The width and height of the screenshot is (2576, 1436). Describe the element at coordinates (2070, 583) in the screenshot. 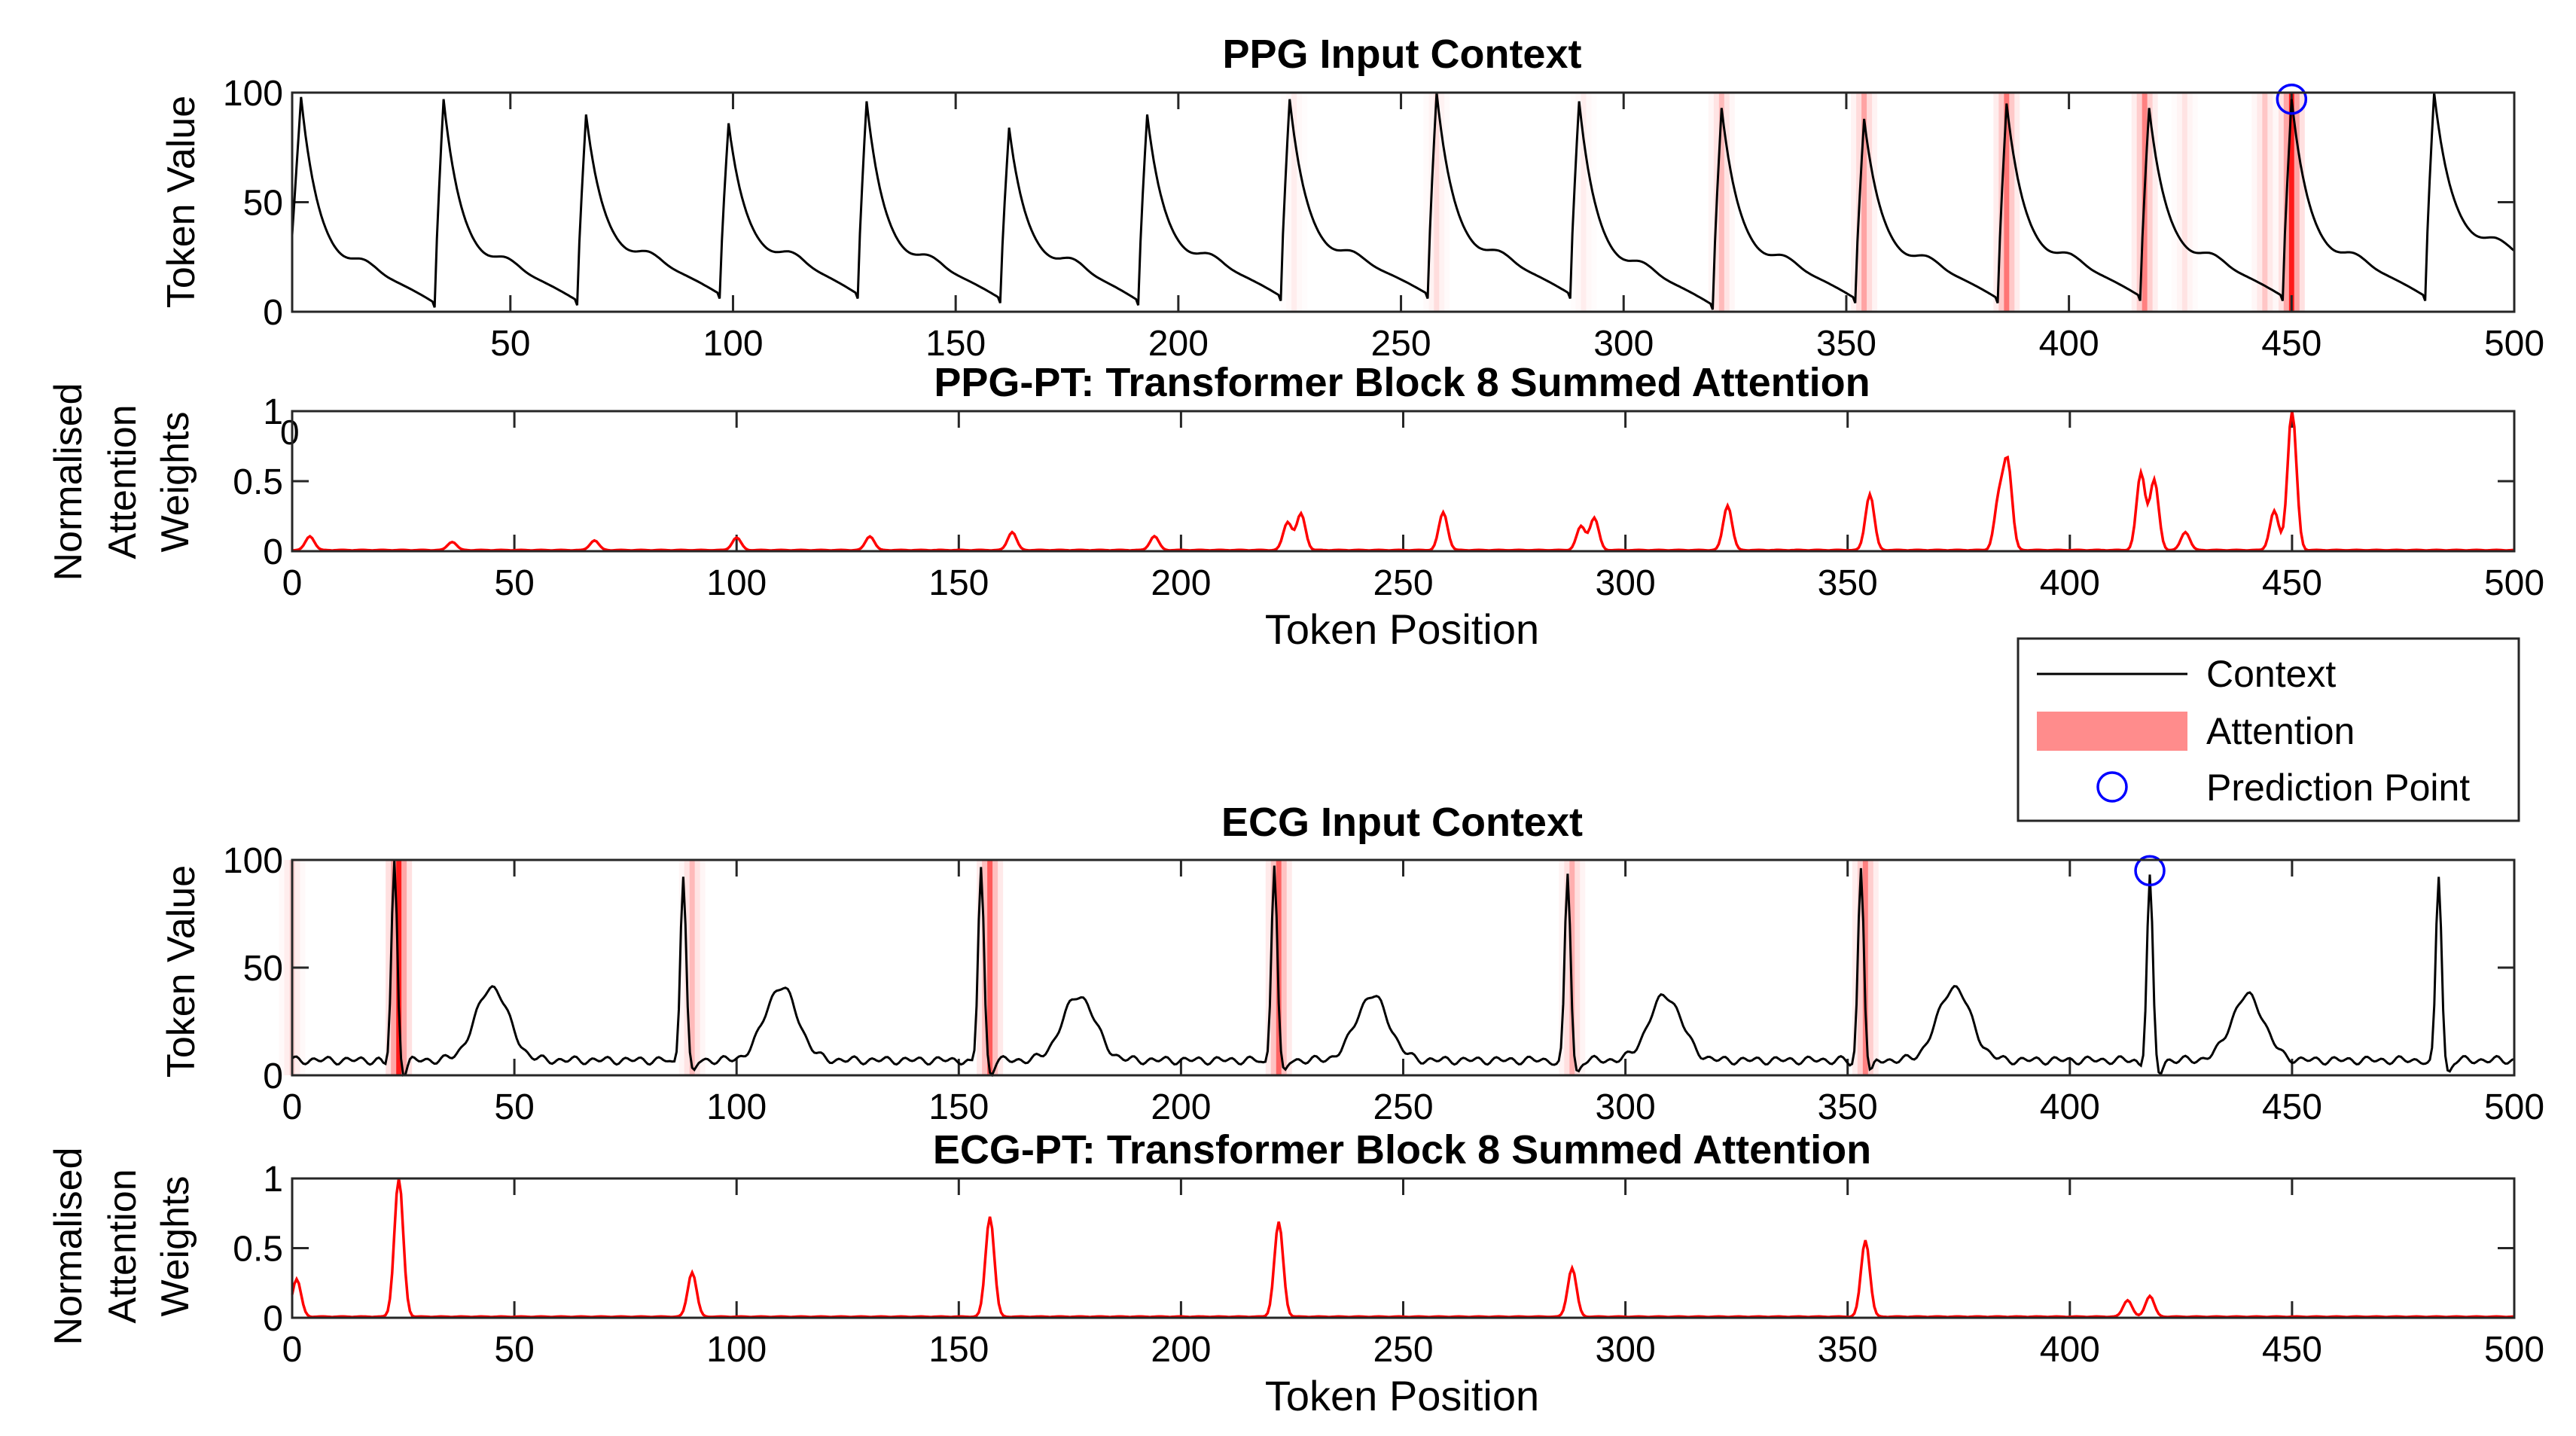

I see `ppg-attention-xtick-label: 400` at that location.